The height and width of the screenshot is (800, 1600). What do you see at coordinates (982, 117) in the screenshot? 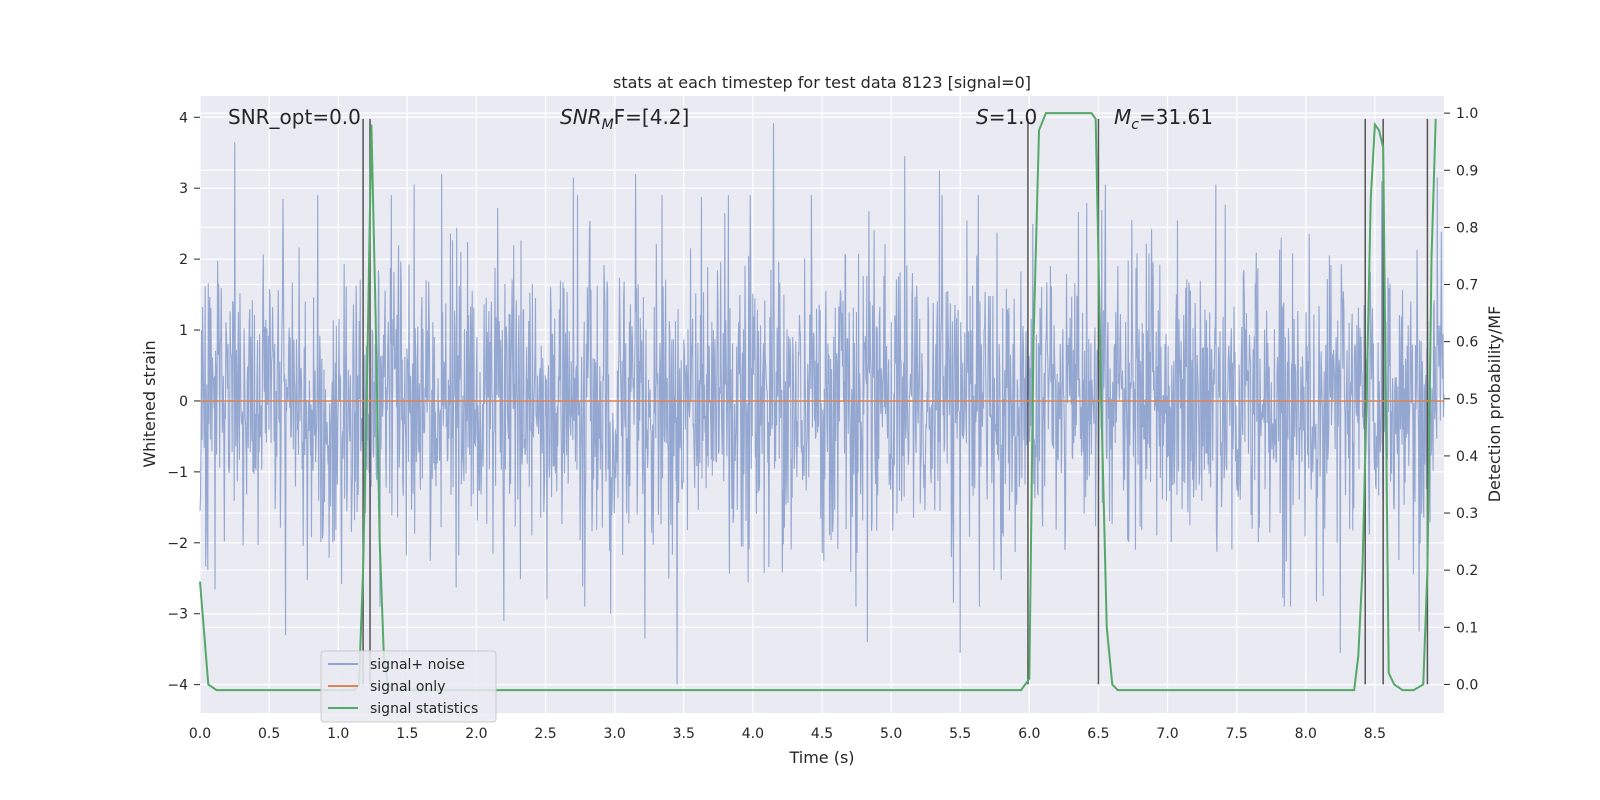
I see `s-main: S` at bounding box center [982, 117].